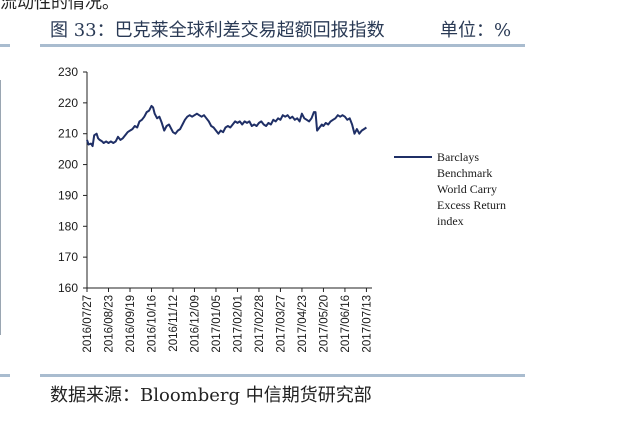 The image size is (617, 423). I want to click on source-divider, so click(282, 375).